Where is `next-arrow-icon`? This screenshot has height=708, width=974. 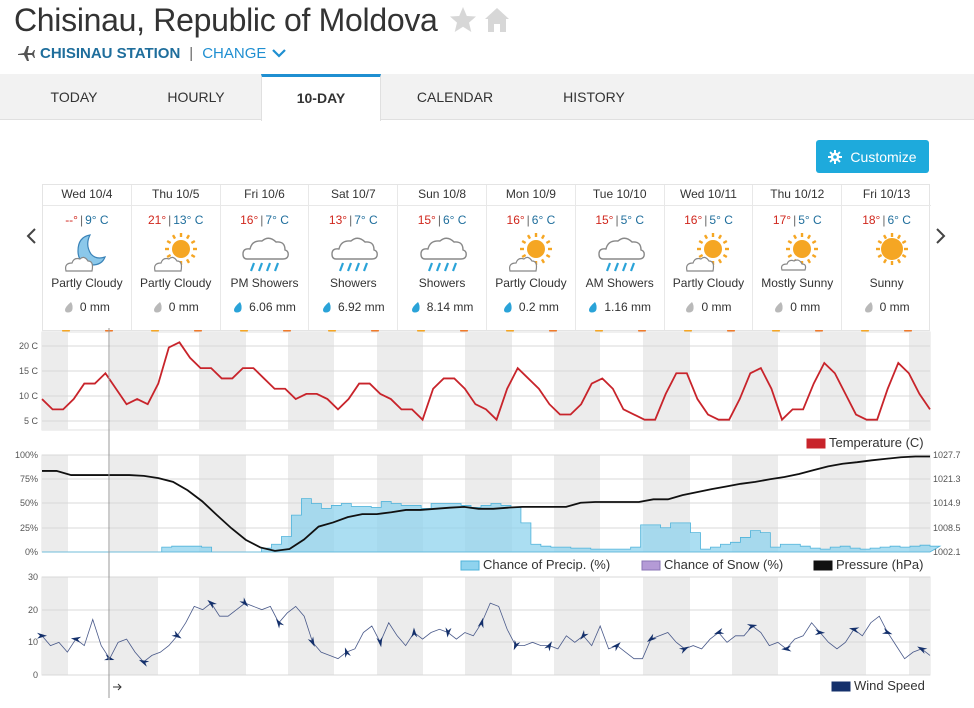
next-arrow-icon is located at coordinates (940, 236).